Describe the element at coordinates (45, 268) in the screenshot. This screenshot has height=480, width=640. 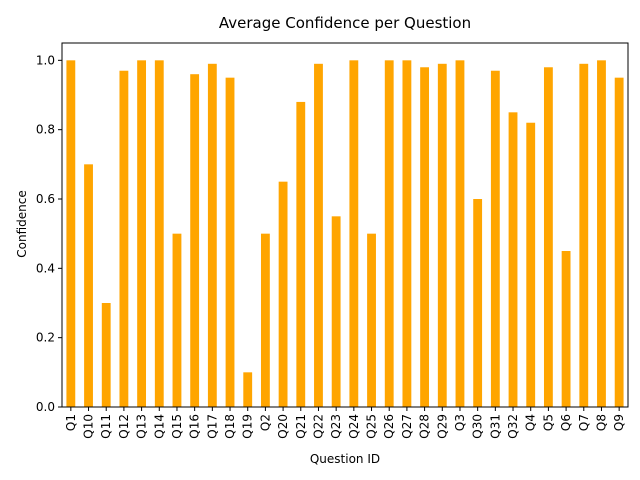
I see `y-tick-label: 0.4` at that location.